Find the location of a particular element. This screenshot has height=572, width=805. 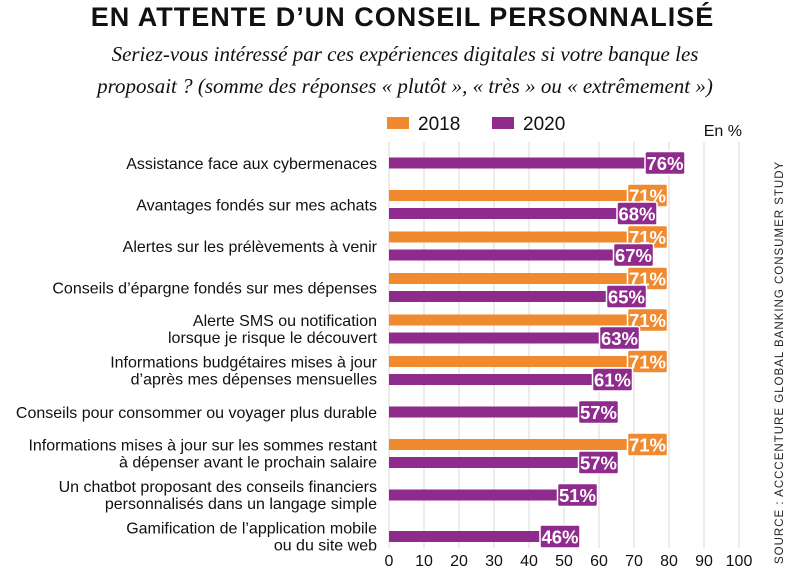

data-label-2020-6-box is located at coordinates (598, 412).